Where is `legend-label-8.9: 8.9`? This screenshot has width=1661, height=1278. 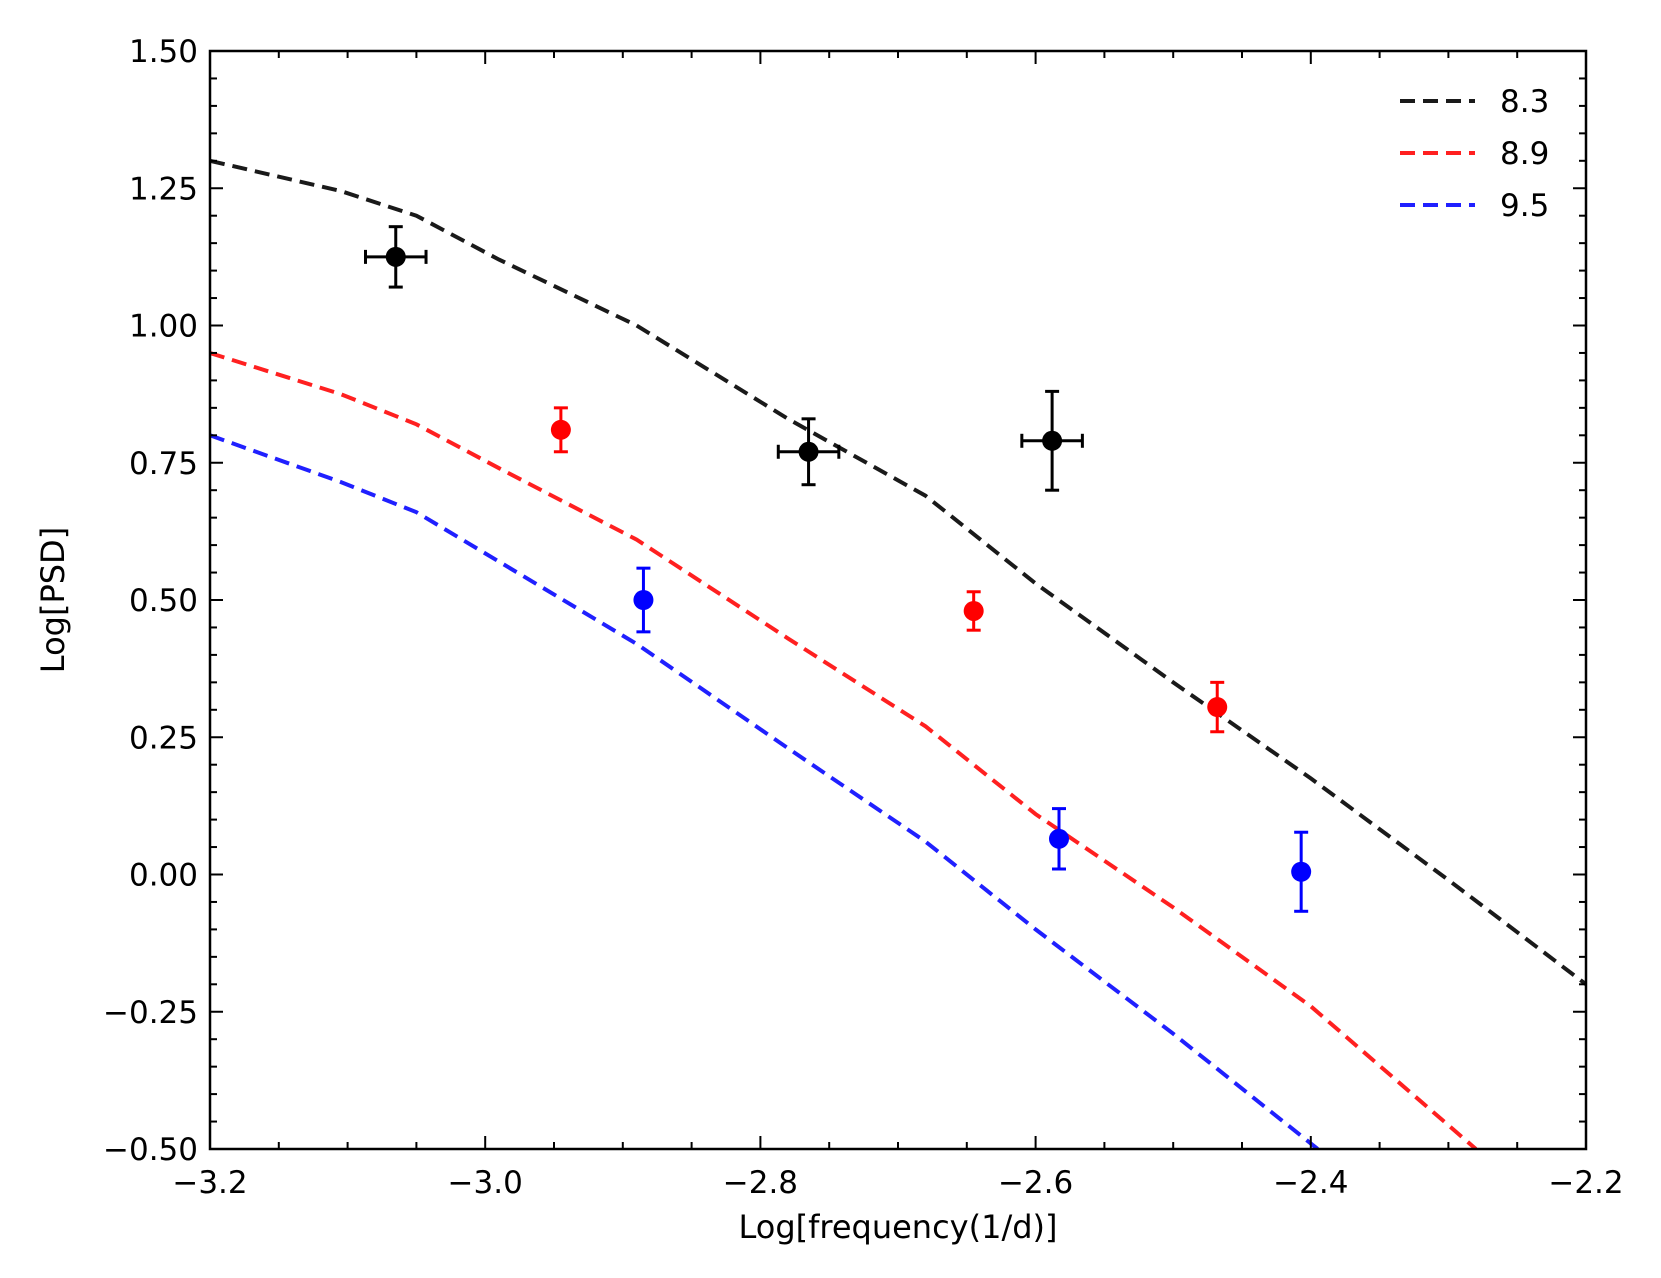
legend-label-8.9: 8.9 is located at coordinates (1524, 154).